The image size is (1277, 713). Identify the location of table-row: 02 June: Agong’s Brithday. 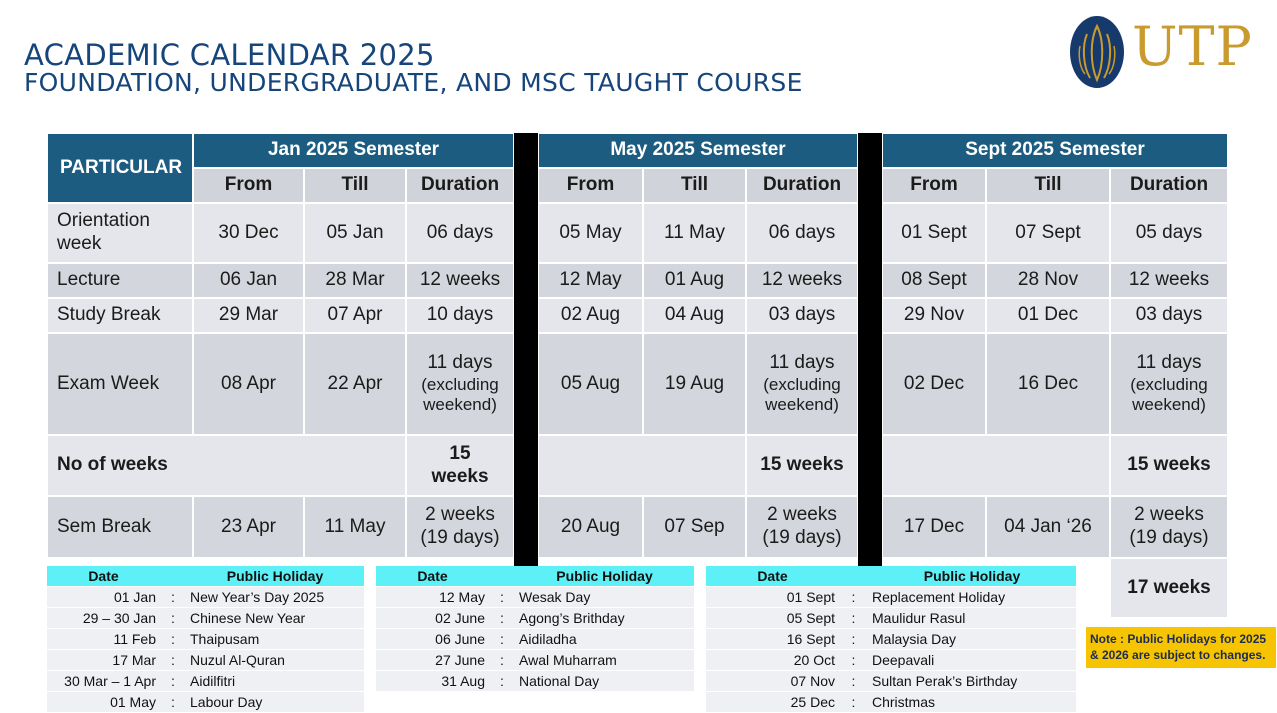
(535, 618).